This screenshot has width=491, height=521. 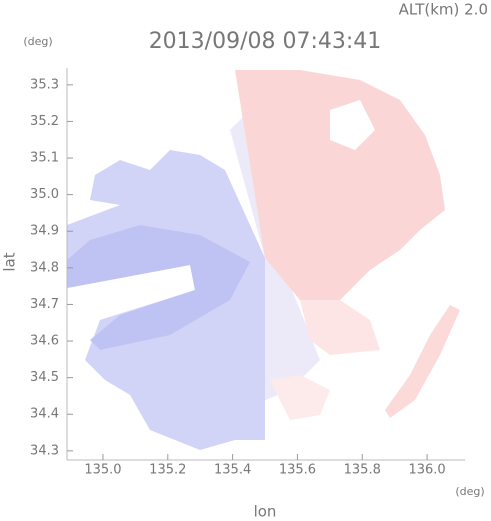 What do you see at coordinates (44, 158) in the screenshot?
I see `y-tick-label: 35.1` at bounding box center [44, 158].